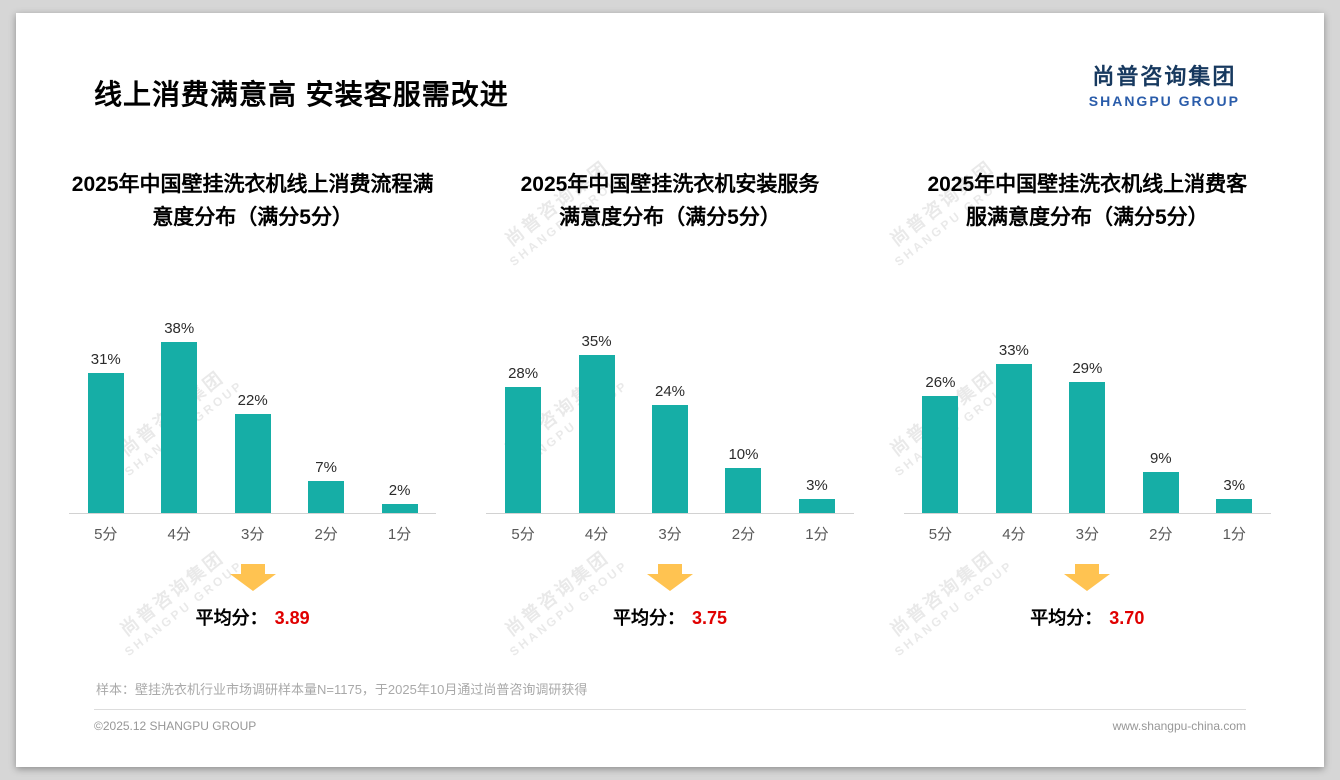 Image resolution: width=1340 pixels, height=780 pixels. I want to click on chart-title-line: 服满意度分布（满分5分）, so click(1087, 217).